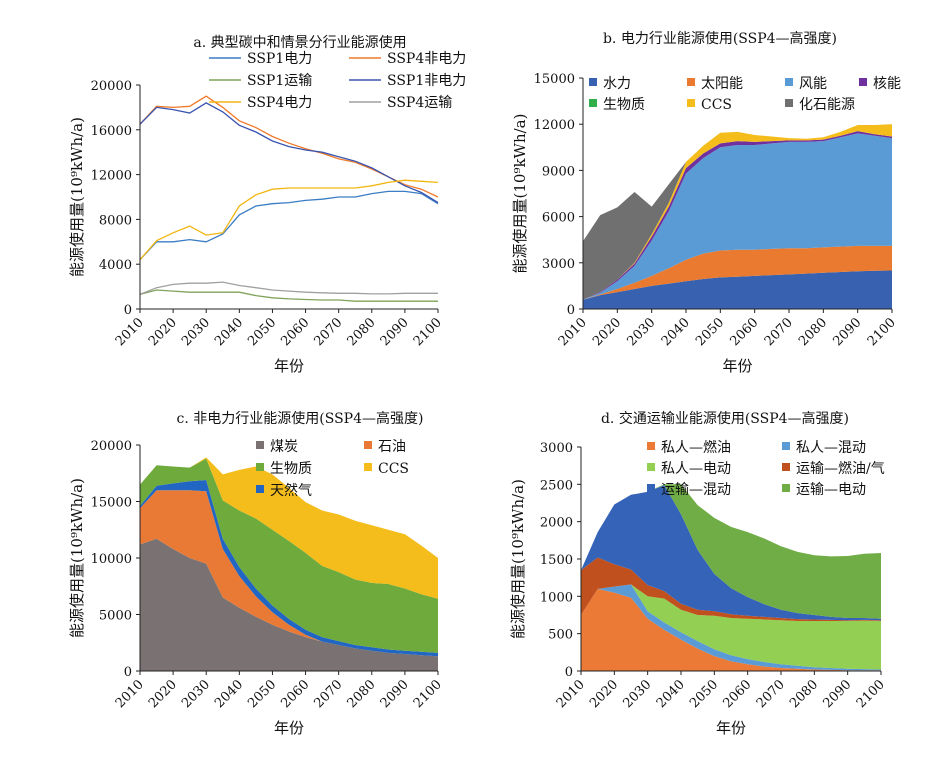  Describe the element at coordinates (111, 176) in the screenshot. I see `y-tick-label: 12000` at that location.